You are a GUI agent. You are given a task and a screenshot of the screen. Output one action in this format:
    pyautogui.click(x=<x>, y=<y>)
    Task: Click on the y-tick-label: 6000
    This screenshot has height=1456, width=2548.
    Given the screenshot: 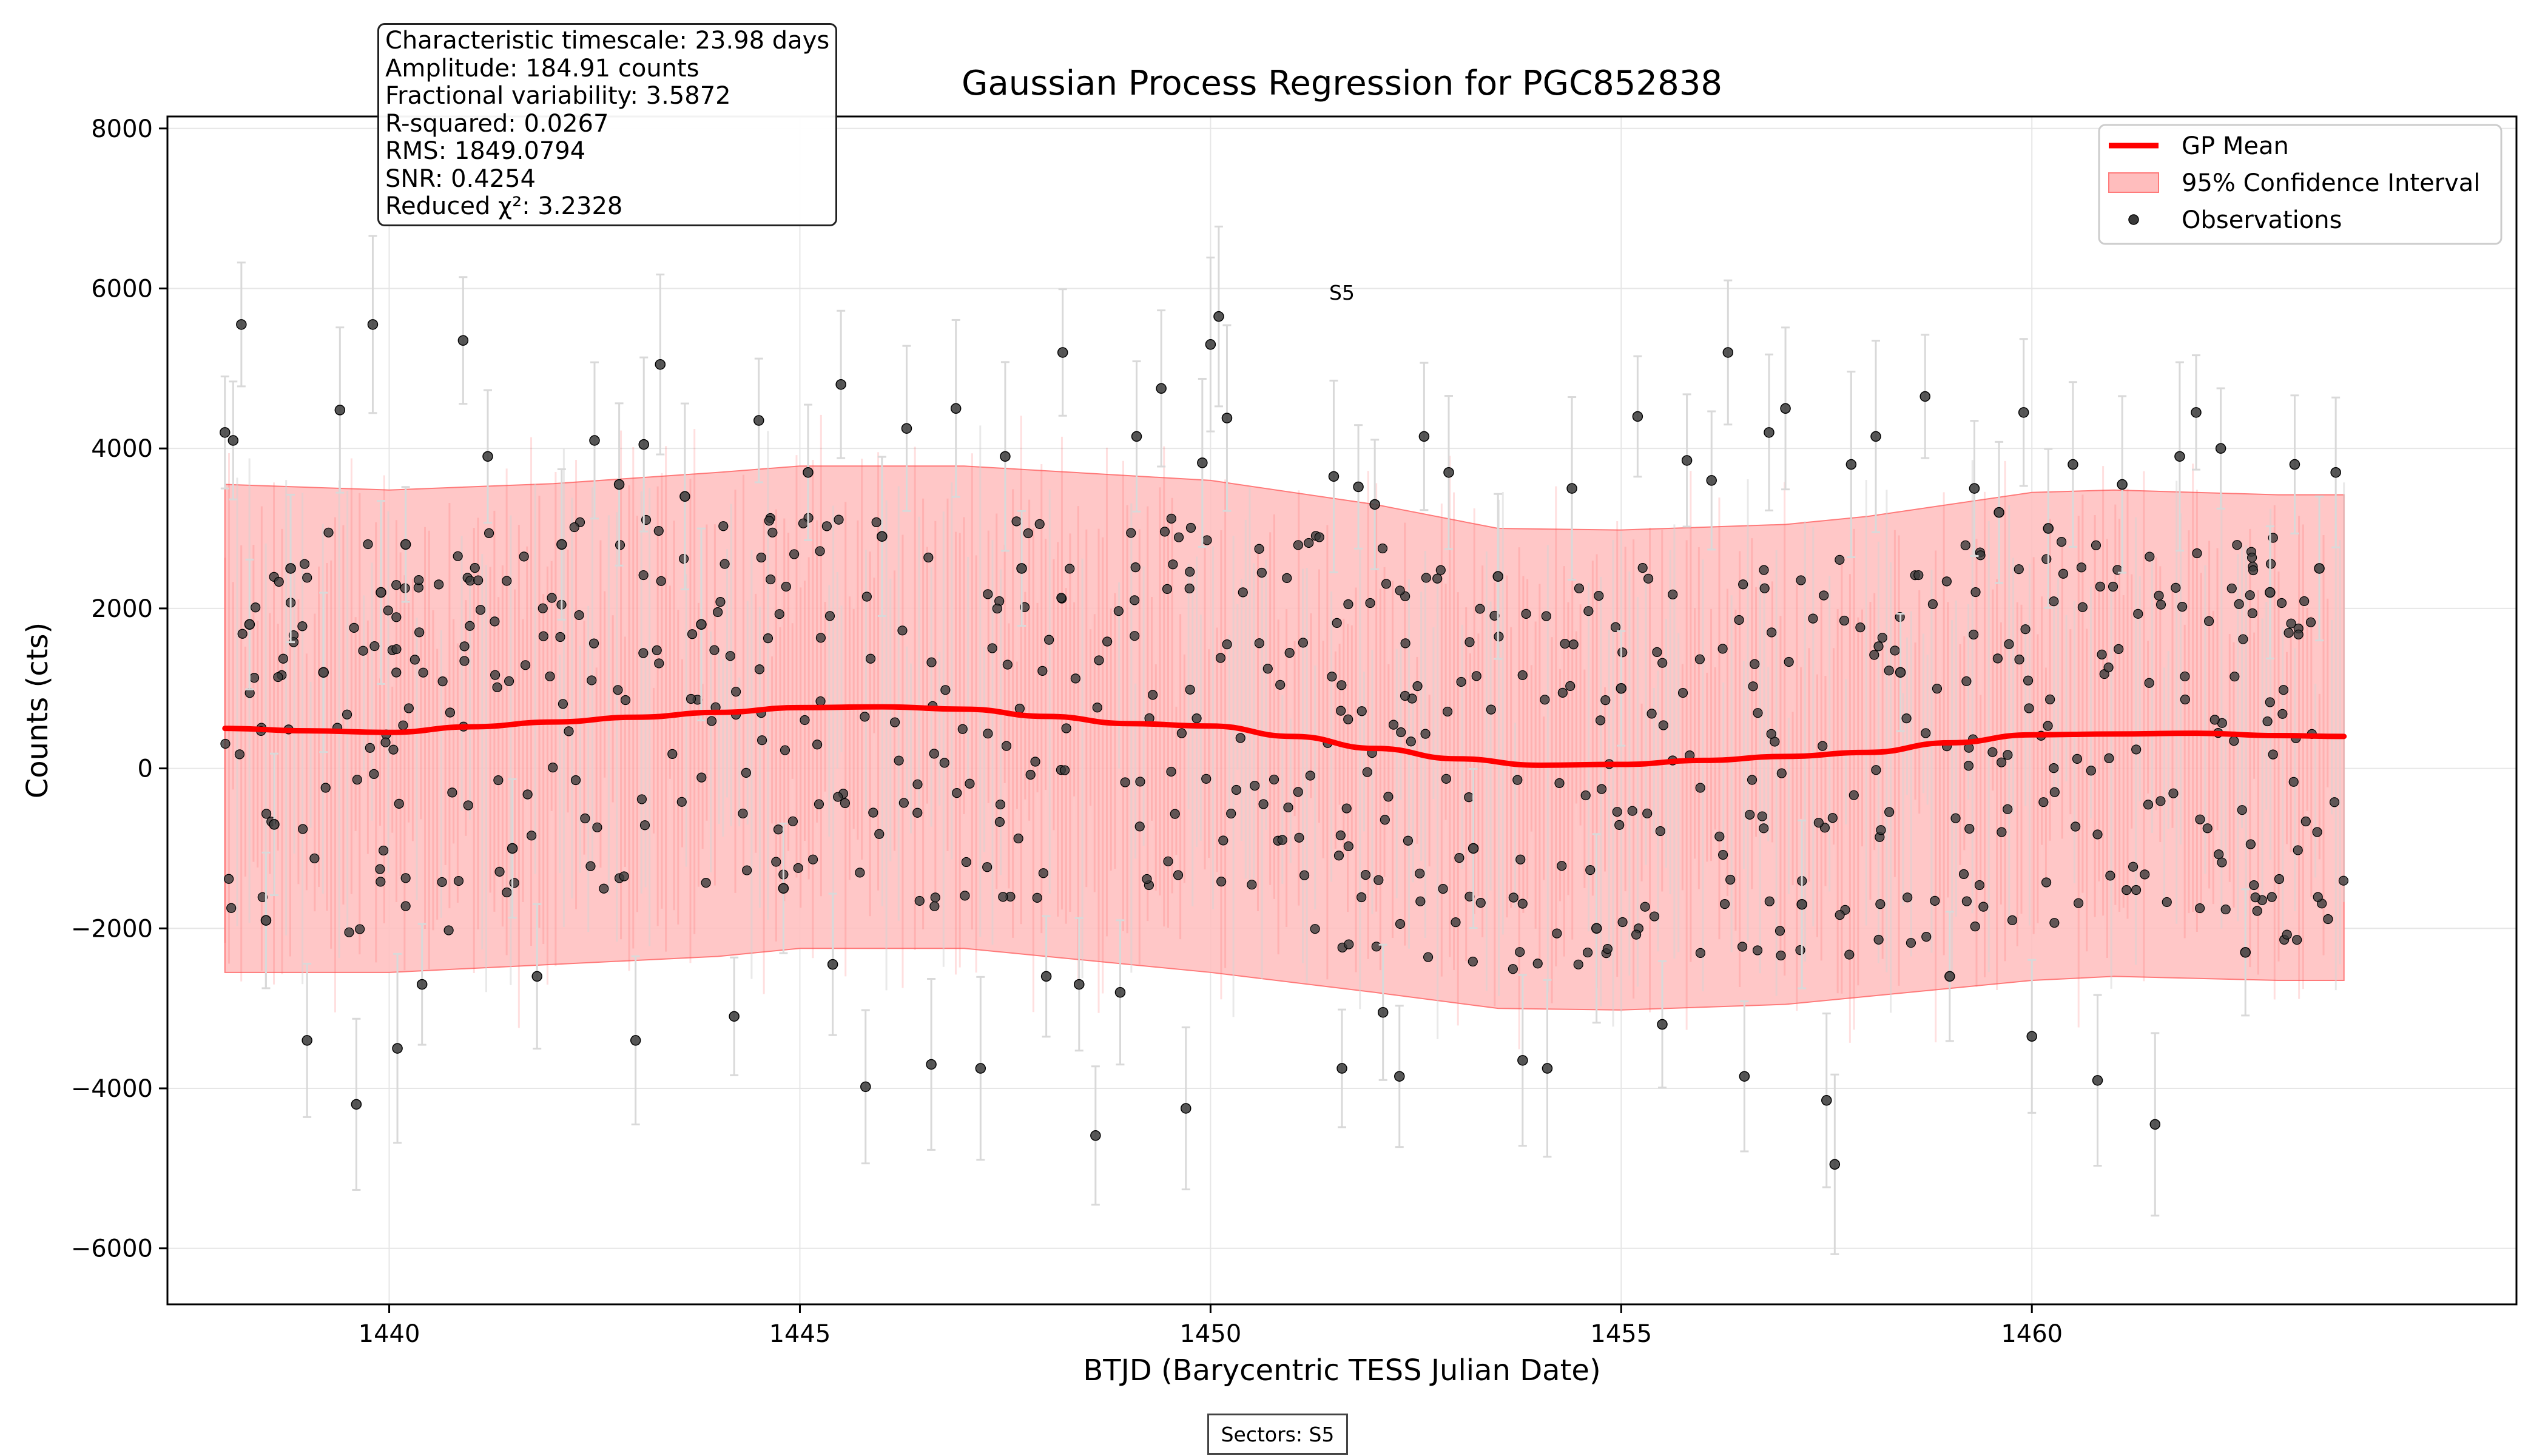 What is the action you would take?
    pyautogui.click(x=122, y=289)
    